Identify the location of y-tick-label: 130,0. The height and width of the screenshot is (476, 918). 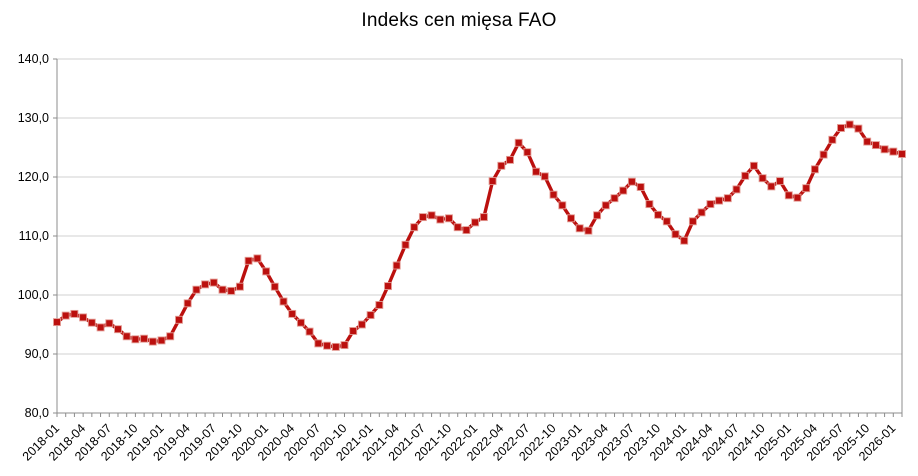
(33, 118).